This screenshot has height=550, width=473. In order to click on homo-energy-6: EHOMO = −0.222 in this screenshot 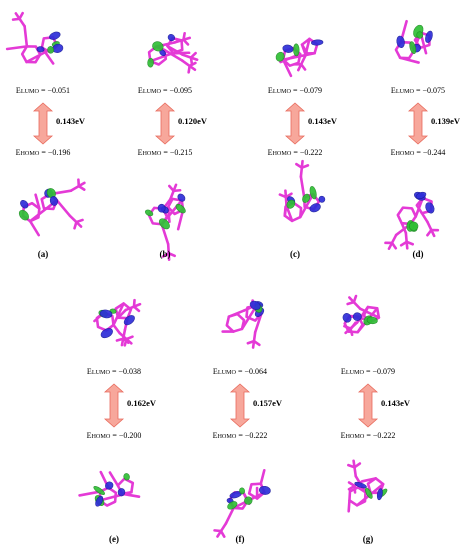, I will do `click(368, 435)`.